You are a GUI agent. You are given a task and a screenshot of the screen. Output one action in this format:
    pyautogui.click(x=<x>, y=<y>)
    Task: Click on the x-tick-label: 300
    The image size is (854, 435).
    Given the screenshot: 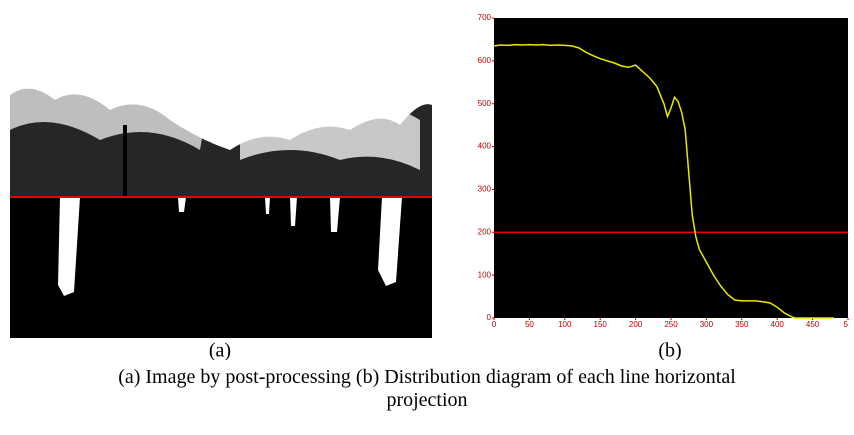 What is the action you would take?
    pyautogui.click(x=707, y=324)
    